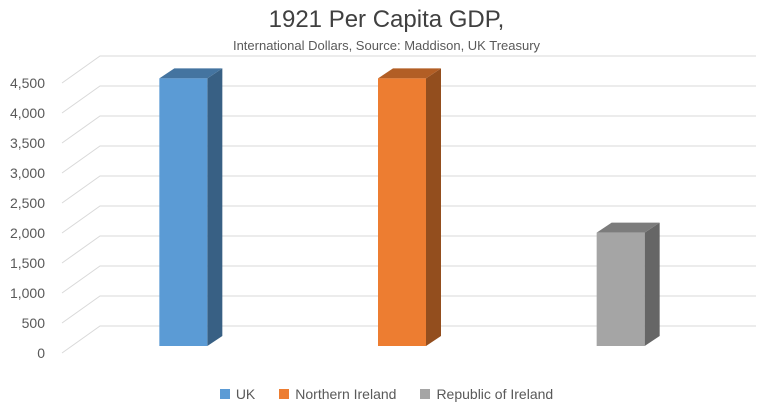 The image size is (773, 408). I want to click on legend-label: Northern Ireland, so click(346, 394).